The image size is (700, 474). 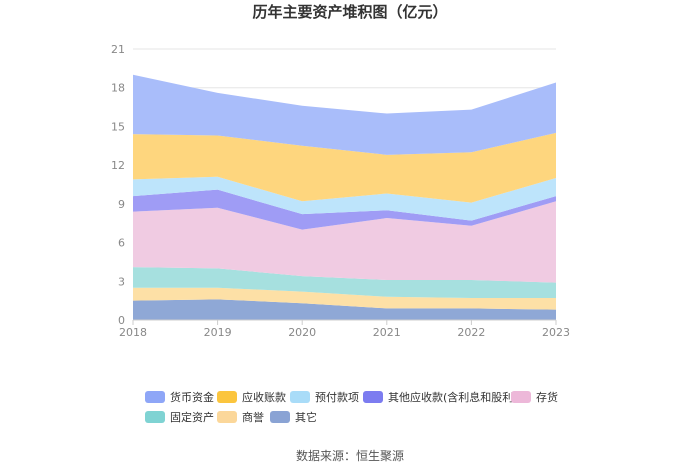 I want to click on x-tick-label: 2022, so click(x=471, y=332).